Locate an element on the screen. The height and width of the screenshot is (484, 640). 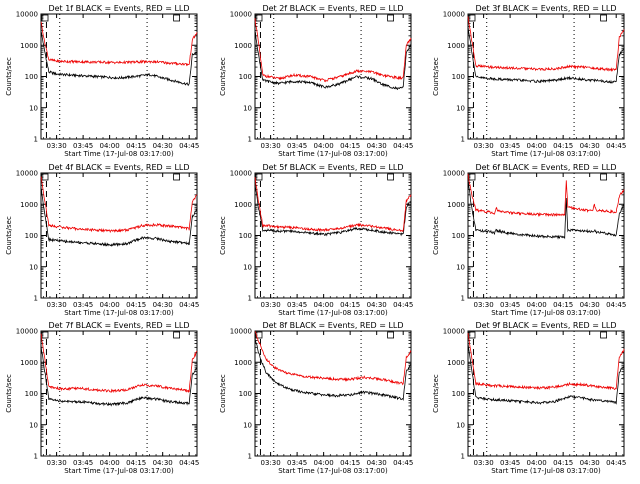
plot-title: Det 6f BLACK = Events, RED = LLD is located at coordinates (545, 167).